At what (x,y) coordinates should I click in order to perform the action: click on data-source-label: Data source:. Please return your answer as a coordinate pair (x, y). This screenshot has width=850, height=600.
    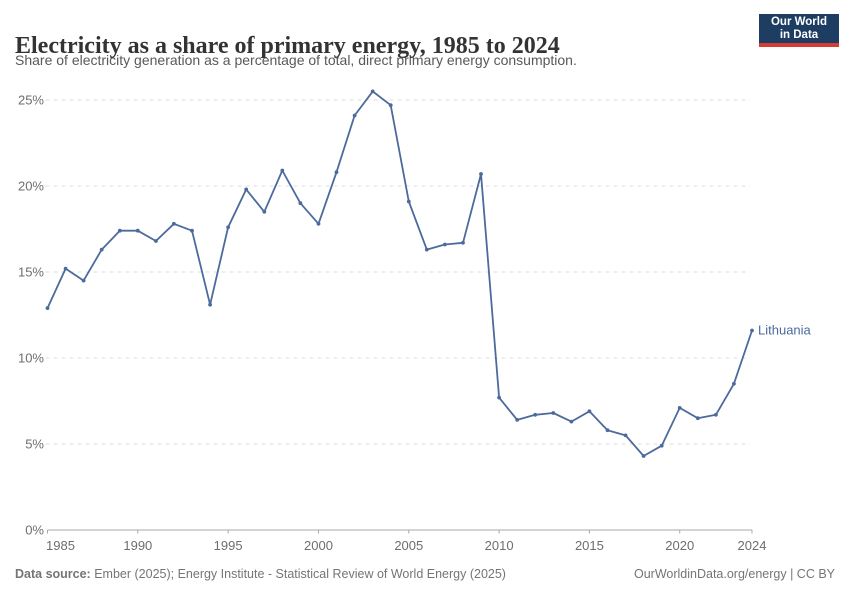
    Looking at the image, I should click on (53, 574).